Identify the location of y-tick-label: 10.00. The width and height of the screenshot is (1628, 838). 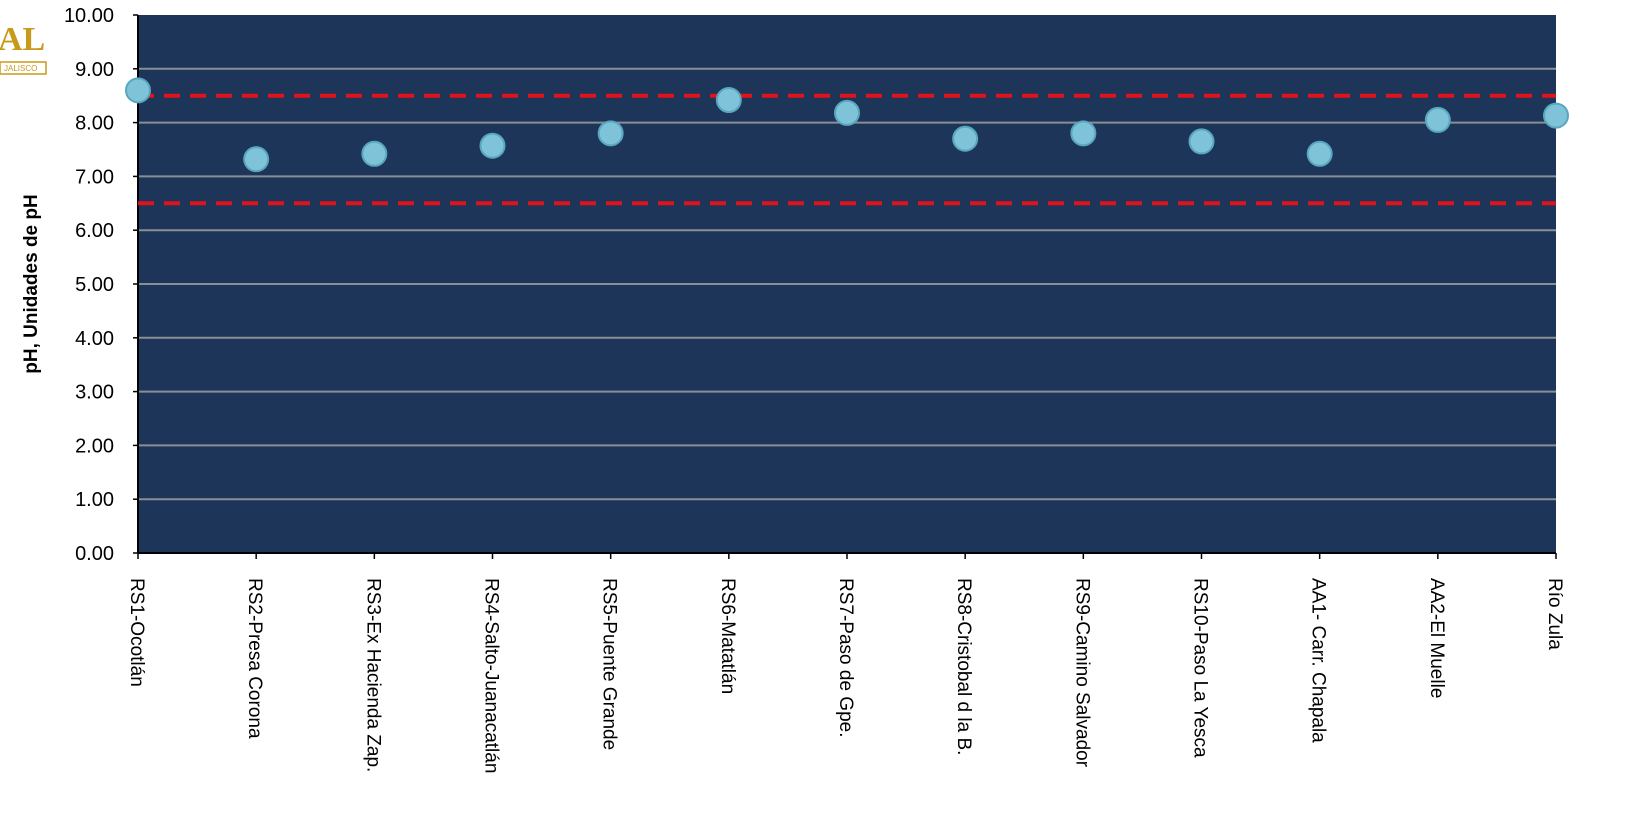
(89, 16).